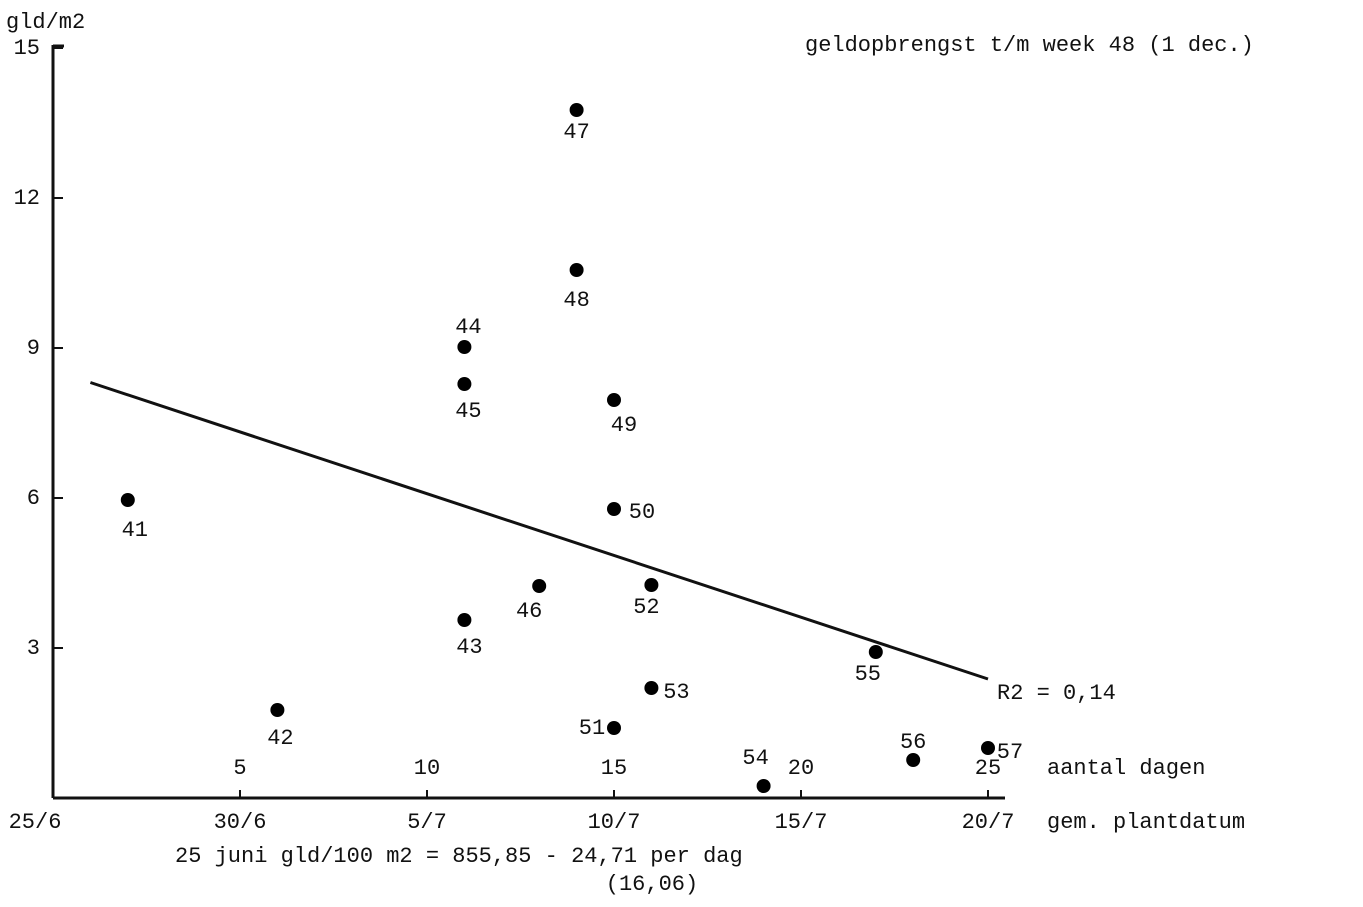 This screenshot has height=907, width=1363. Describe the element at coordinates (576, 132) in the screenshot. I see `point-label: 47` at that location.